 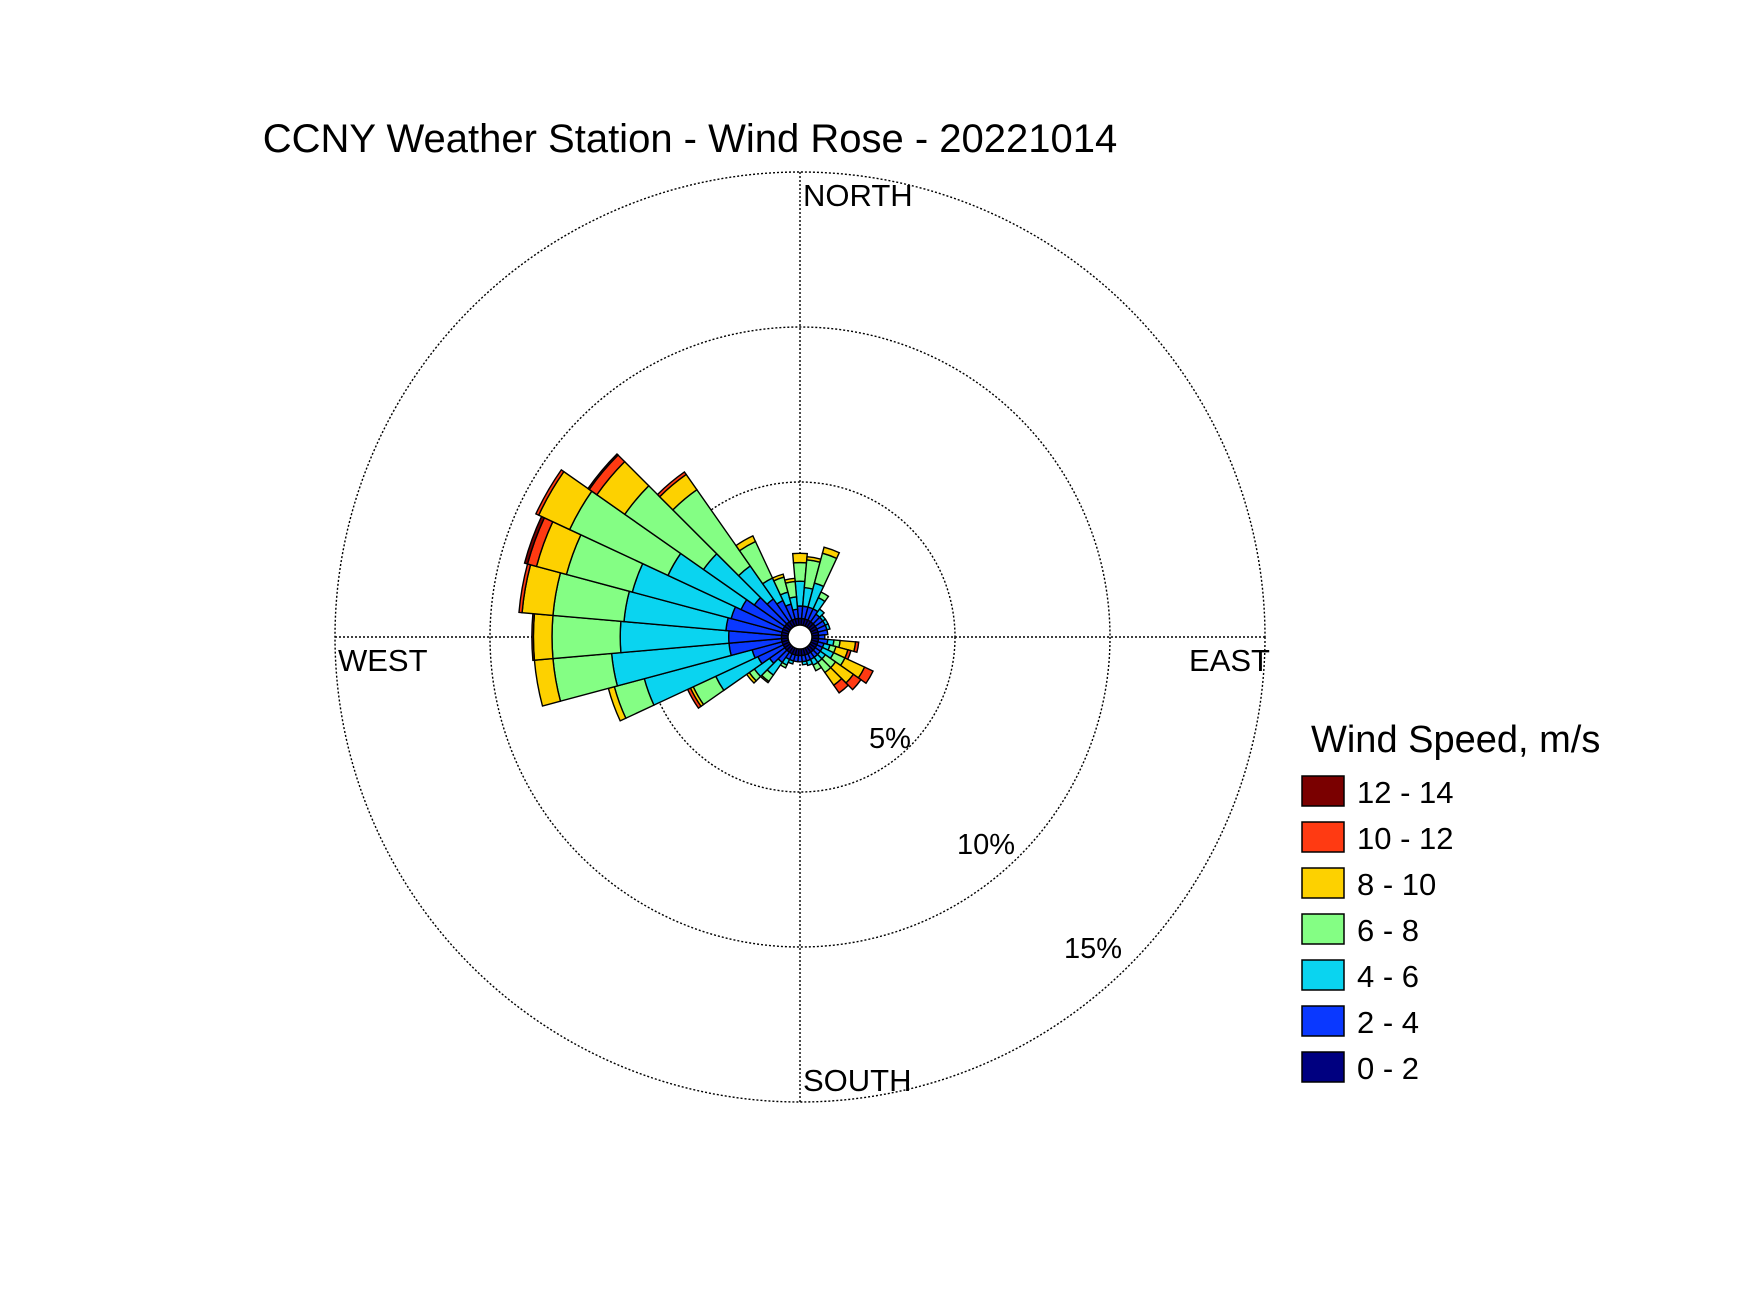 I want to click on label-north: NORTH, so click(x=858, y=195).